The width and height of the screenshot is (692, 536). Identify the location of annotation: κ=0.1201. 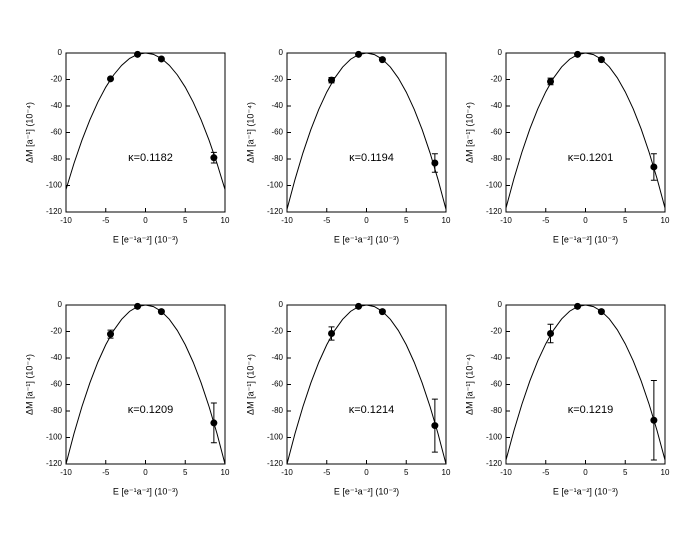
(591, 158).